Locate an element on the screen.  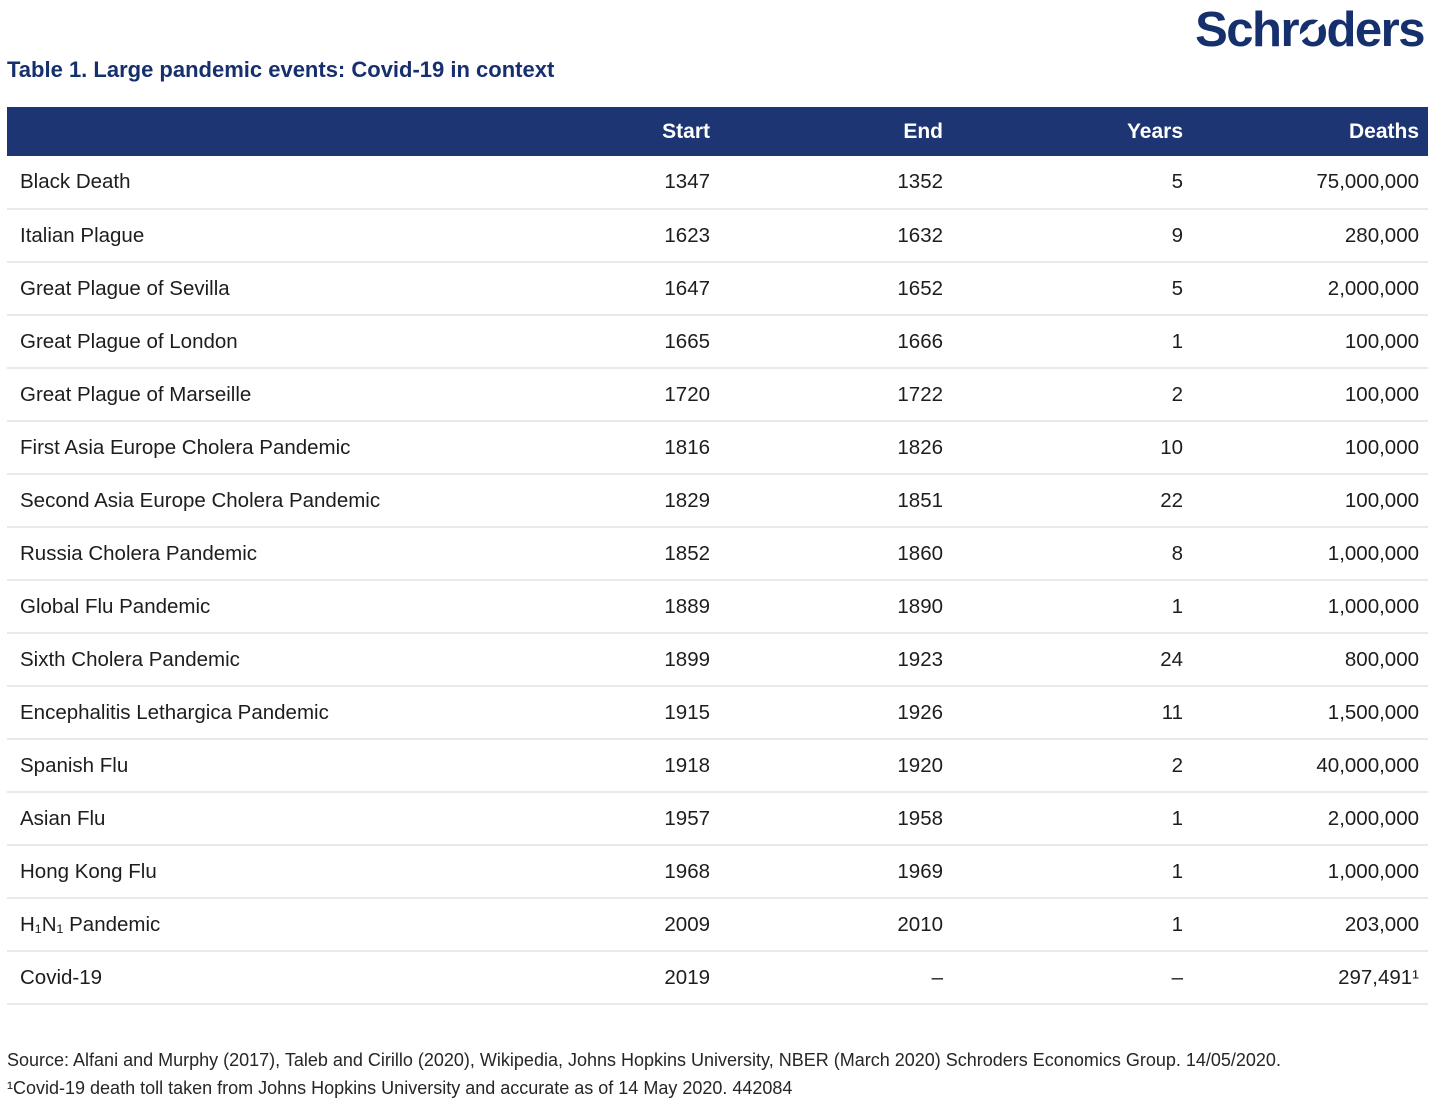
column-header-end: End is located at coordinates (826, 131).